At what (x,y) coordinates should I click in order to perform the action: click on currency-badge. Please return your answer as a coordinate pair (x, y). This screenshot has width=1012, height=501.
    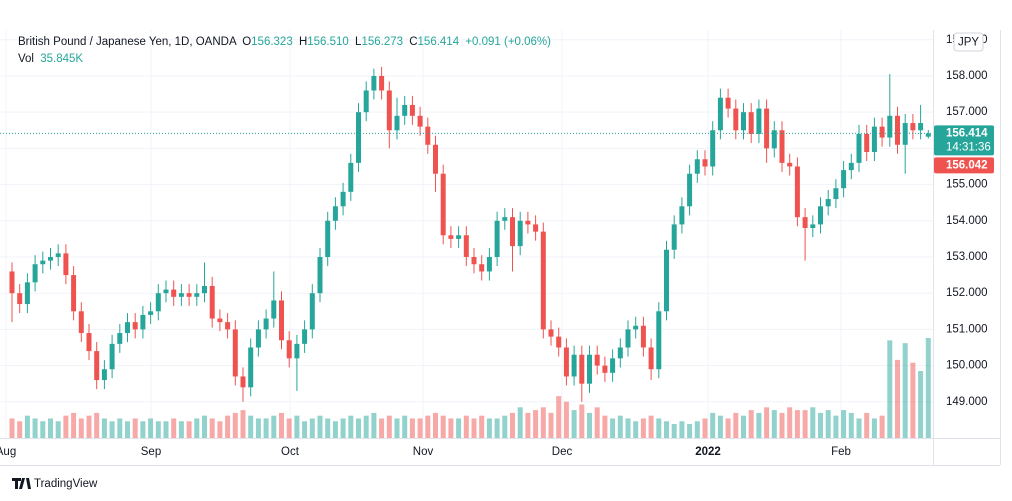
    Looking at the image, I should click on (968, 42).